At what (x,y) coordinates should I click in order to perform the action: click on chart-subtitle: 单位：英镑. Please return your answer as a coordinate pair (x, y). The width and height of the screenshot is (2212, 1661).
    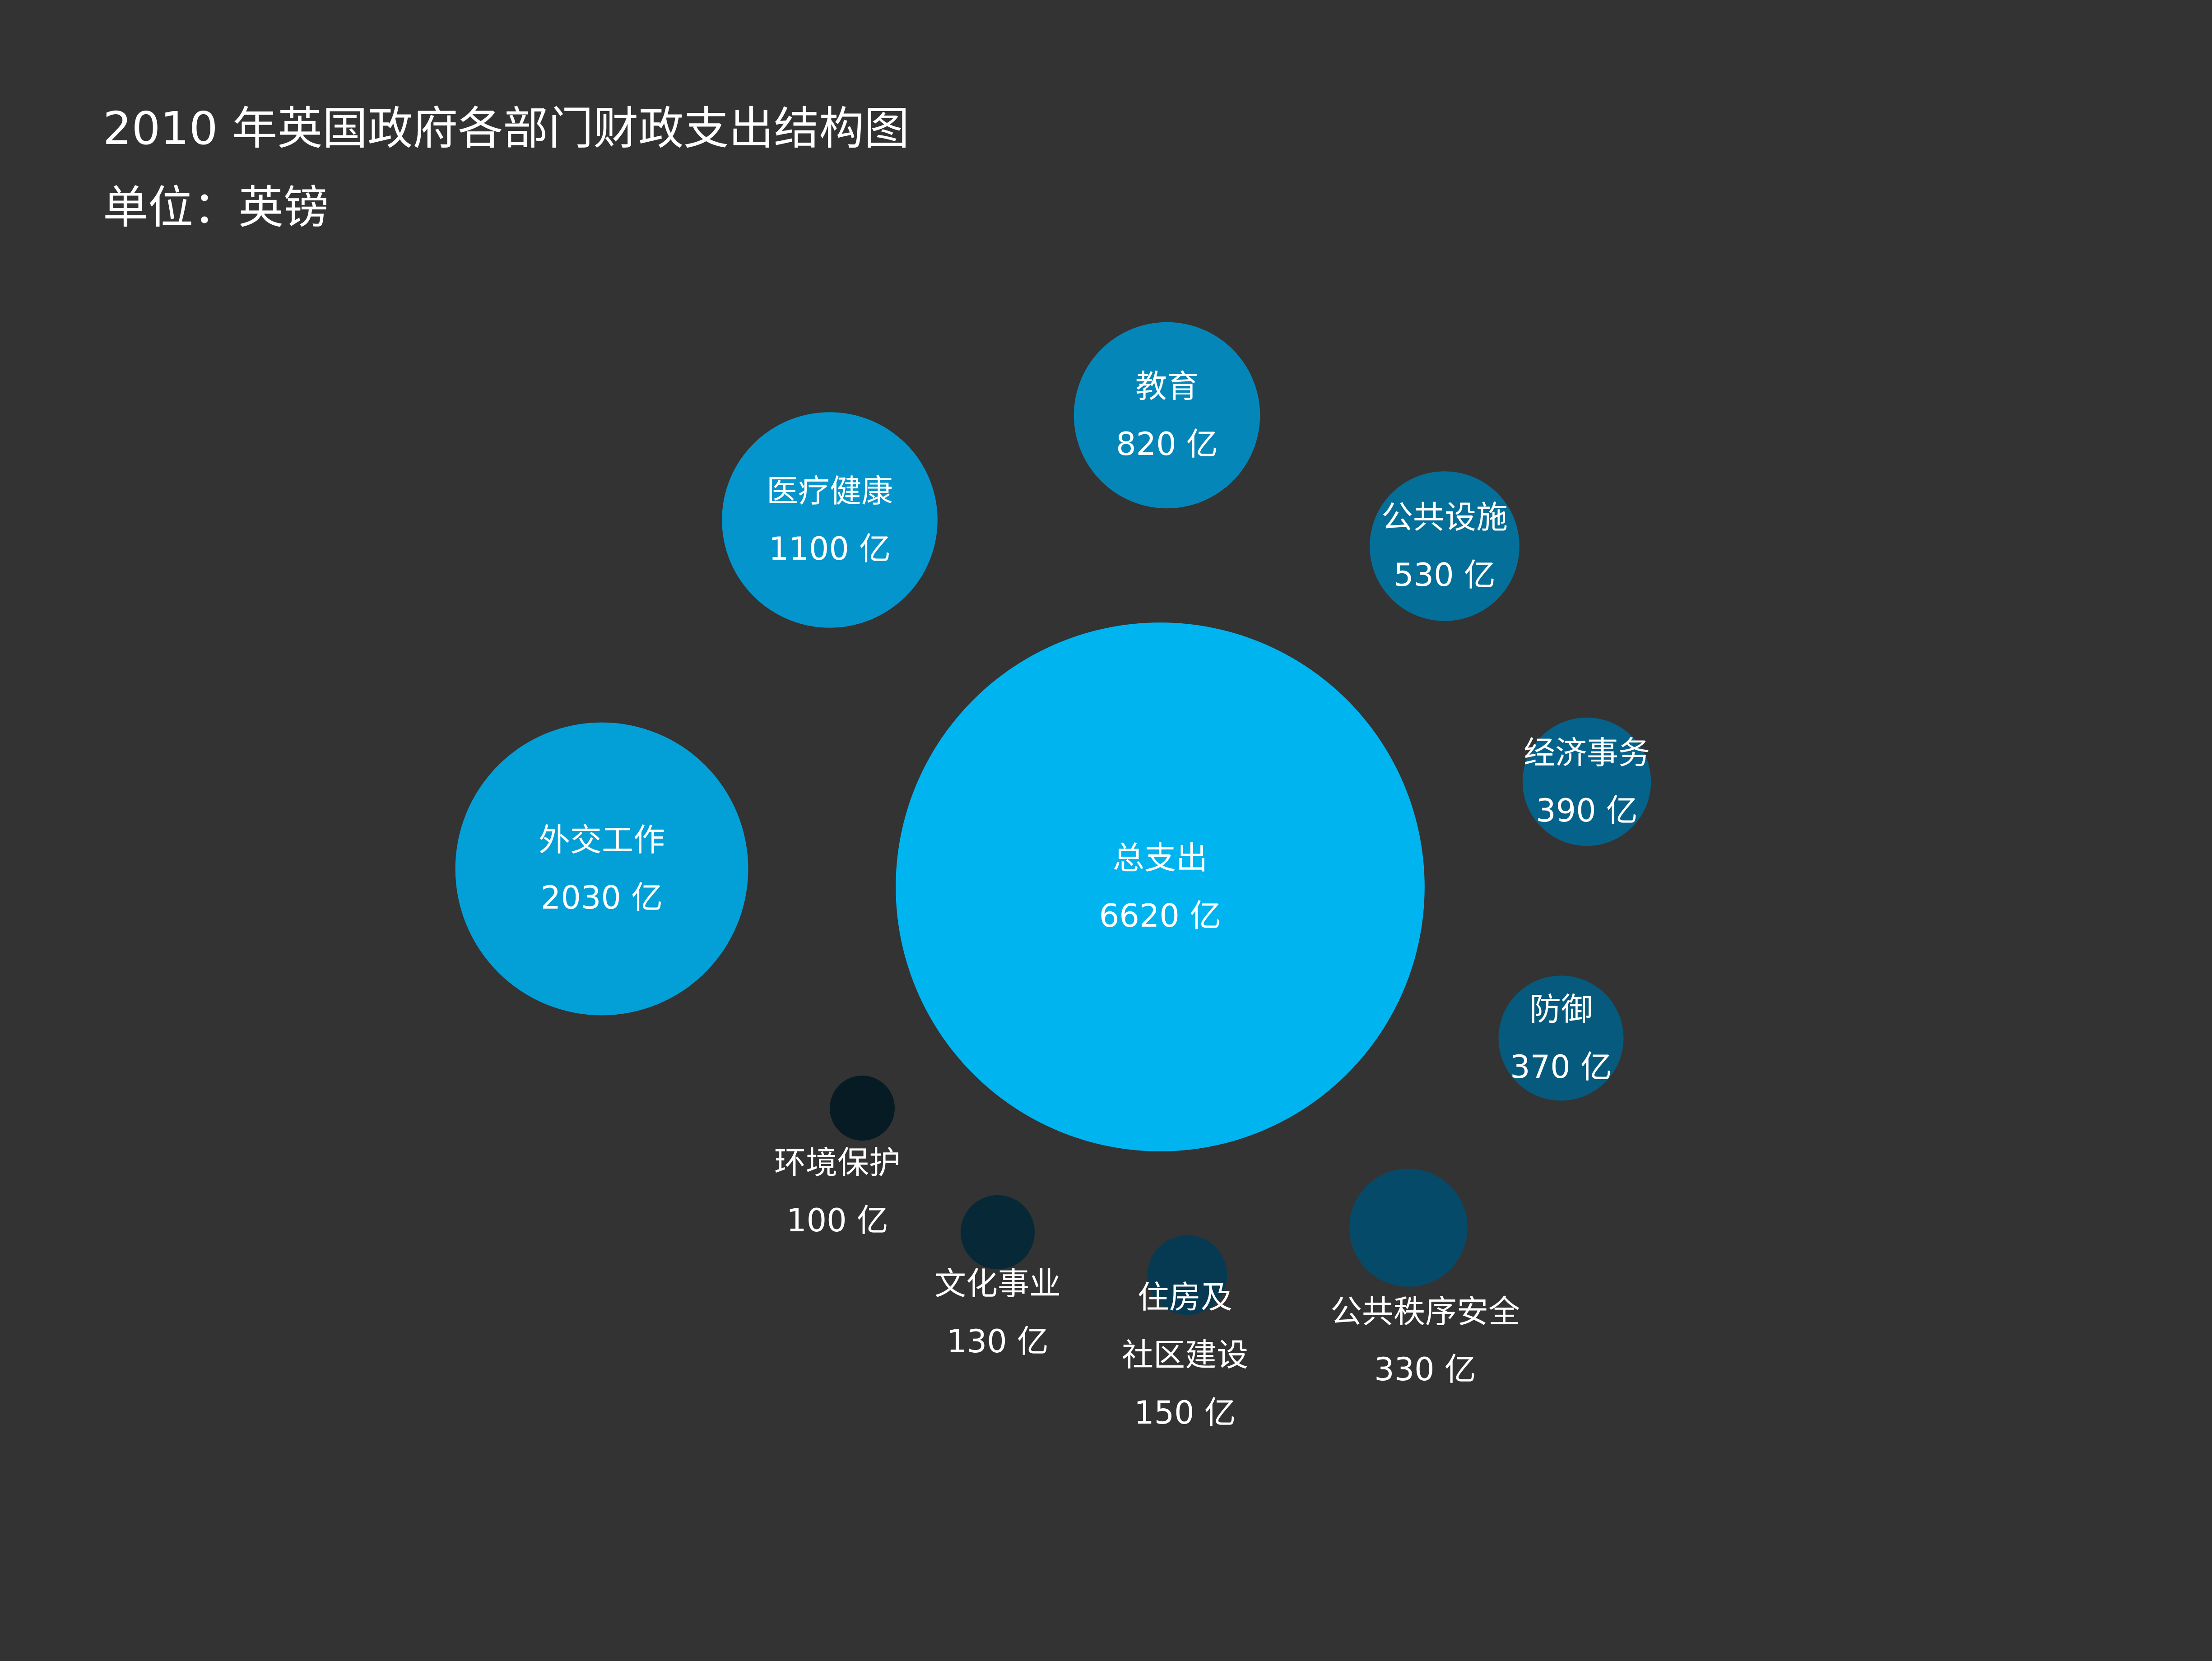
    Looking at the image, I should click on (216, 207).